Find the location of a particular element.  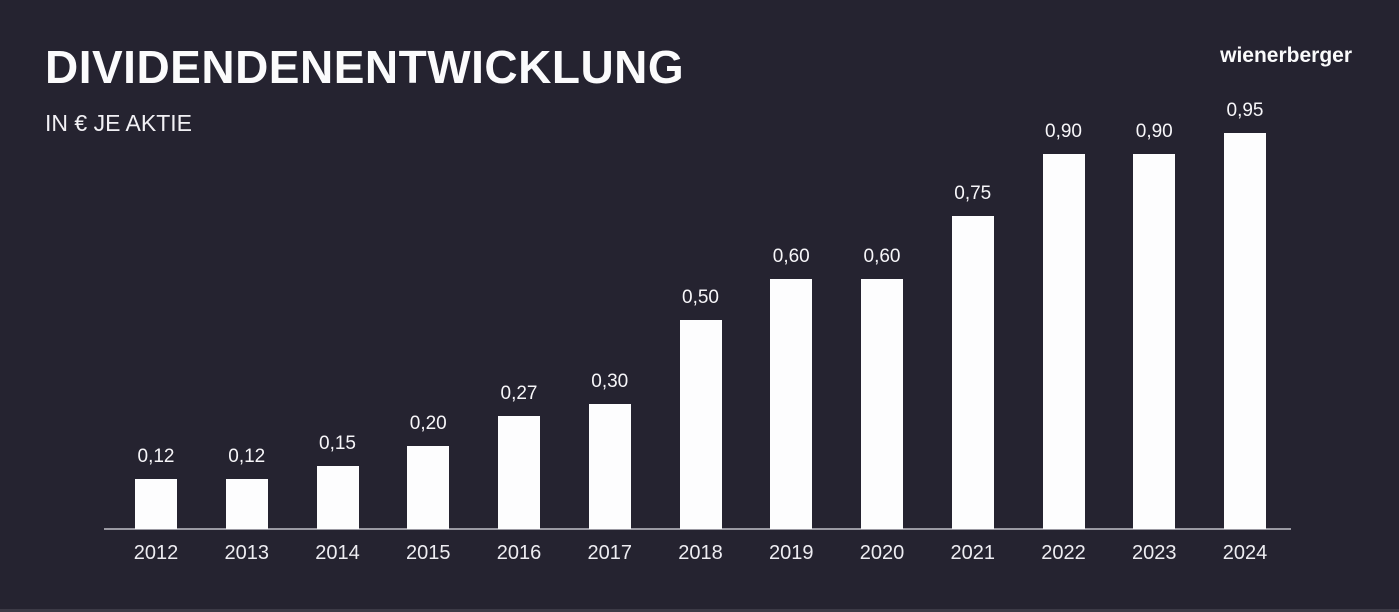

bar-value-label-2022: 0,90 is located at coordinates (1063, 131).